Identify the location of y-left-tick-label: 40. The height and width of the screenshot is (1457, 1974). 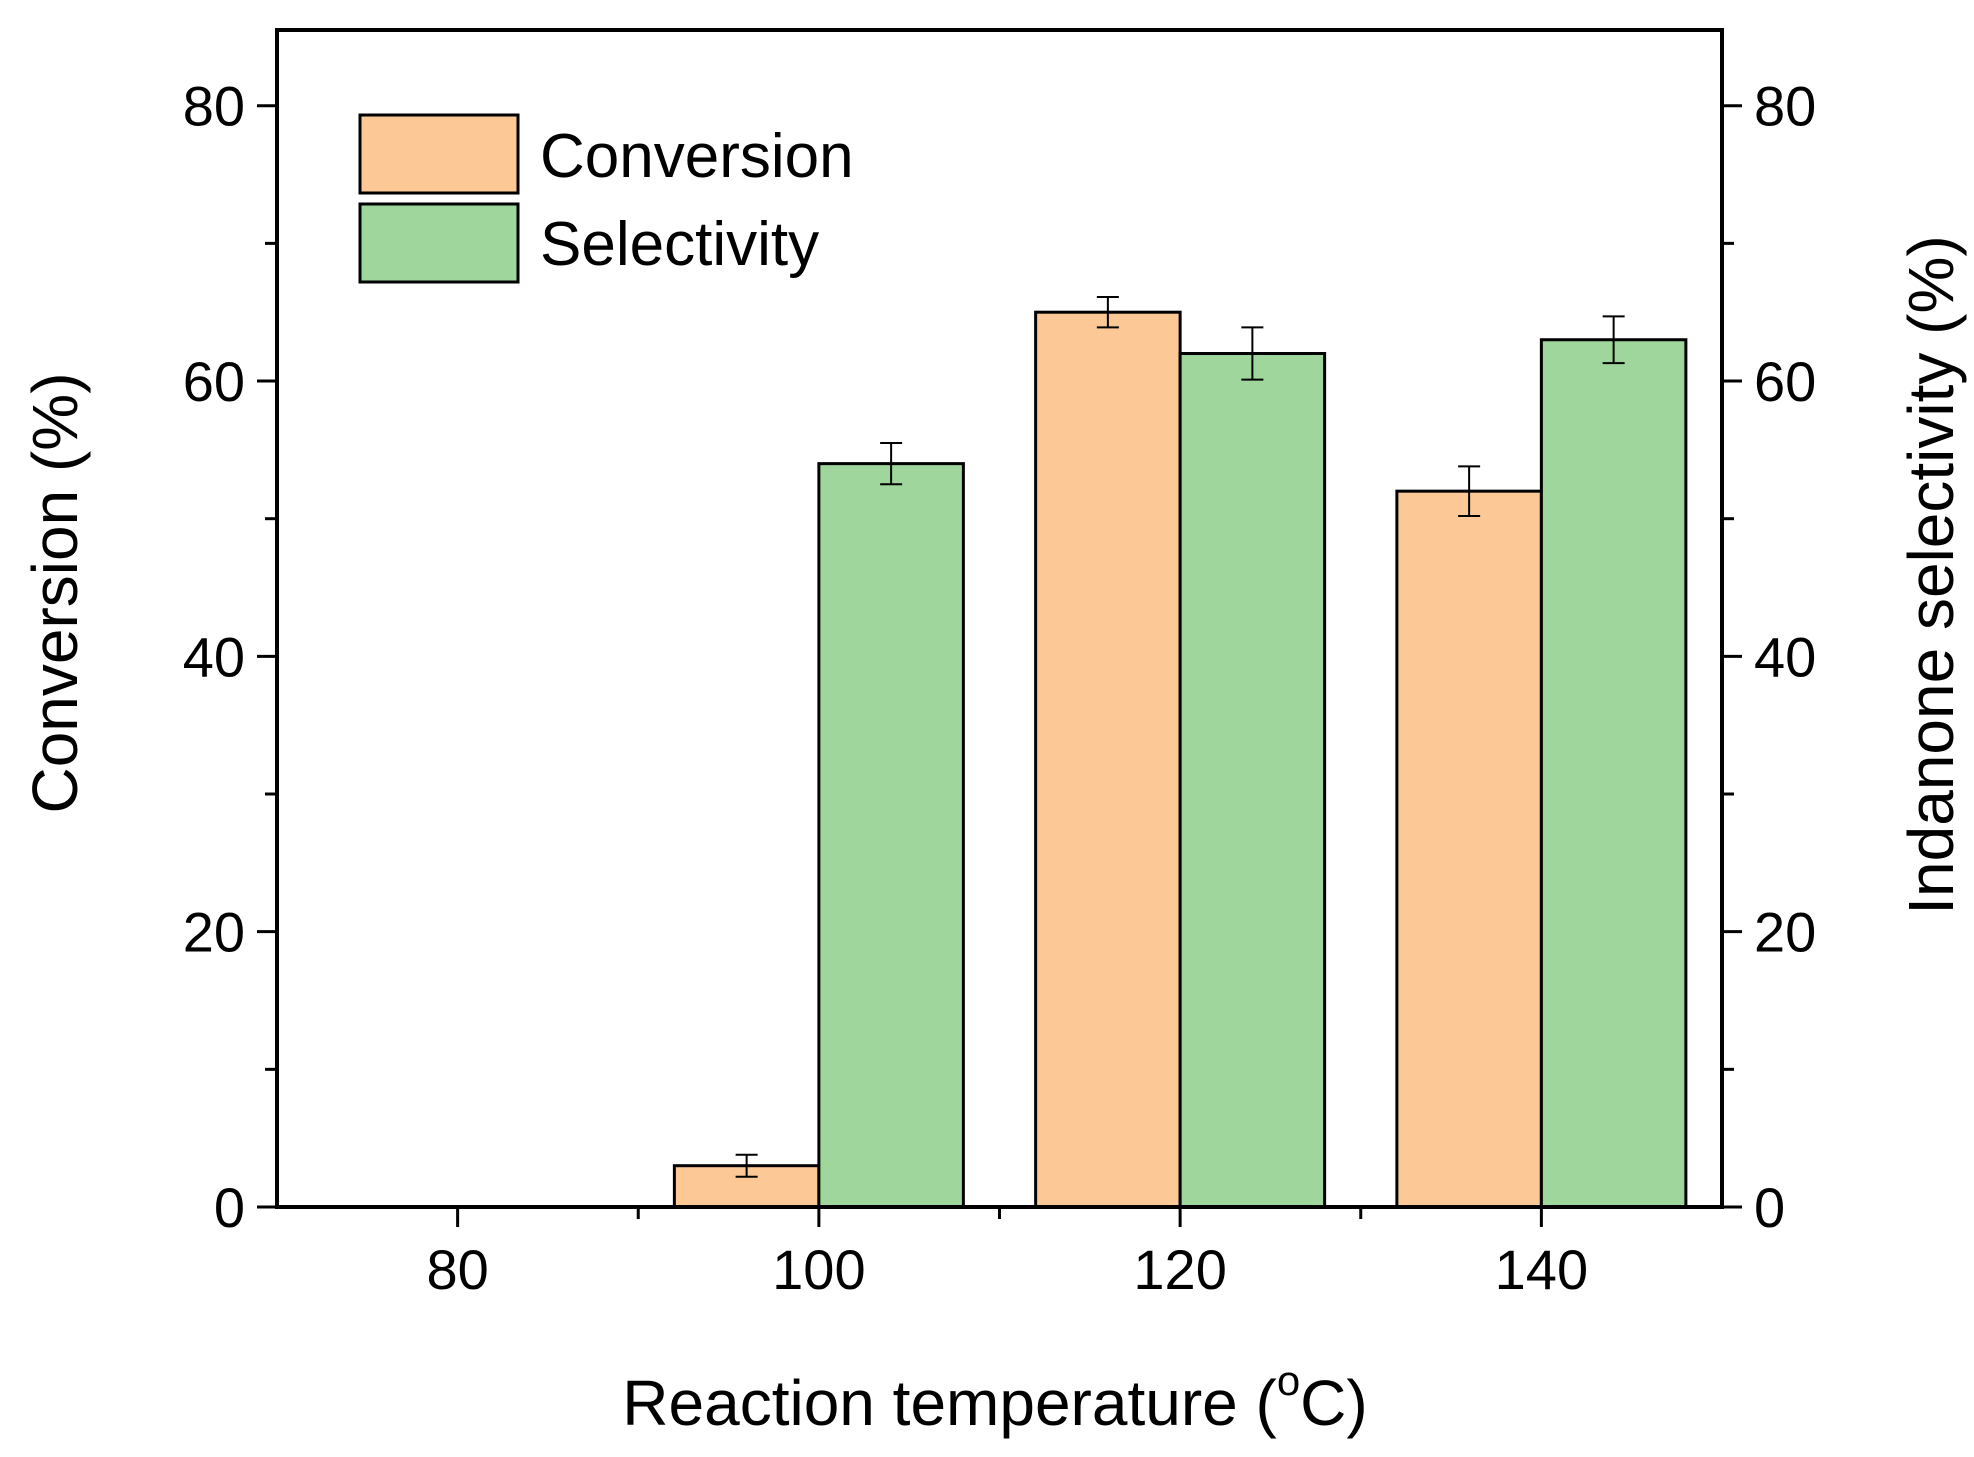
(214, 656).